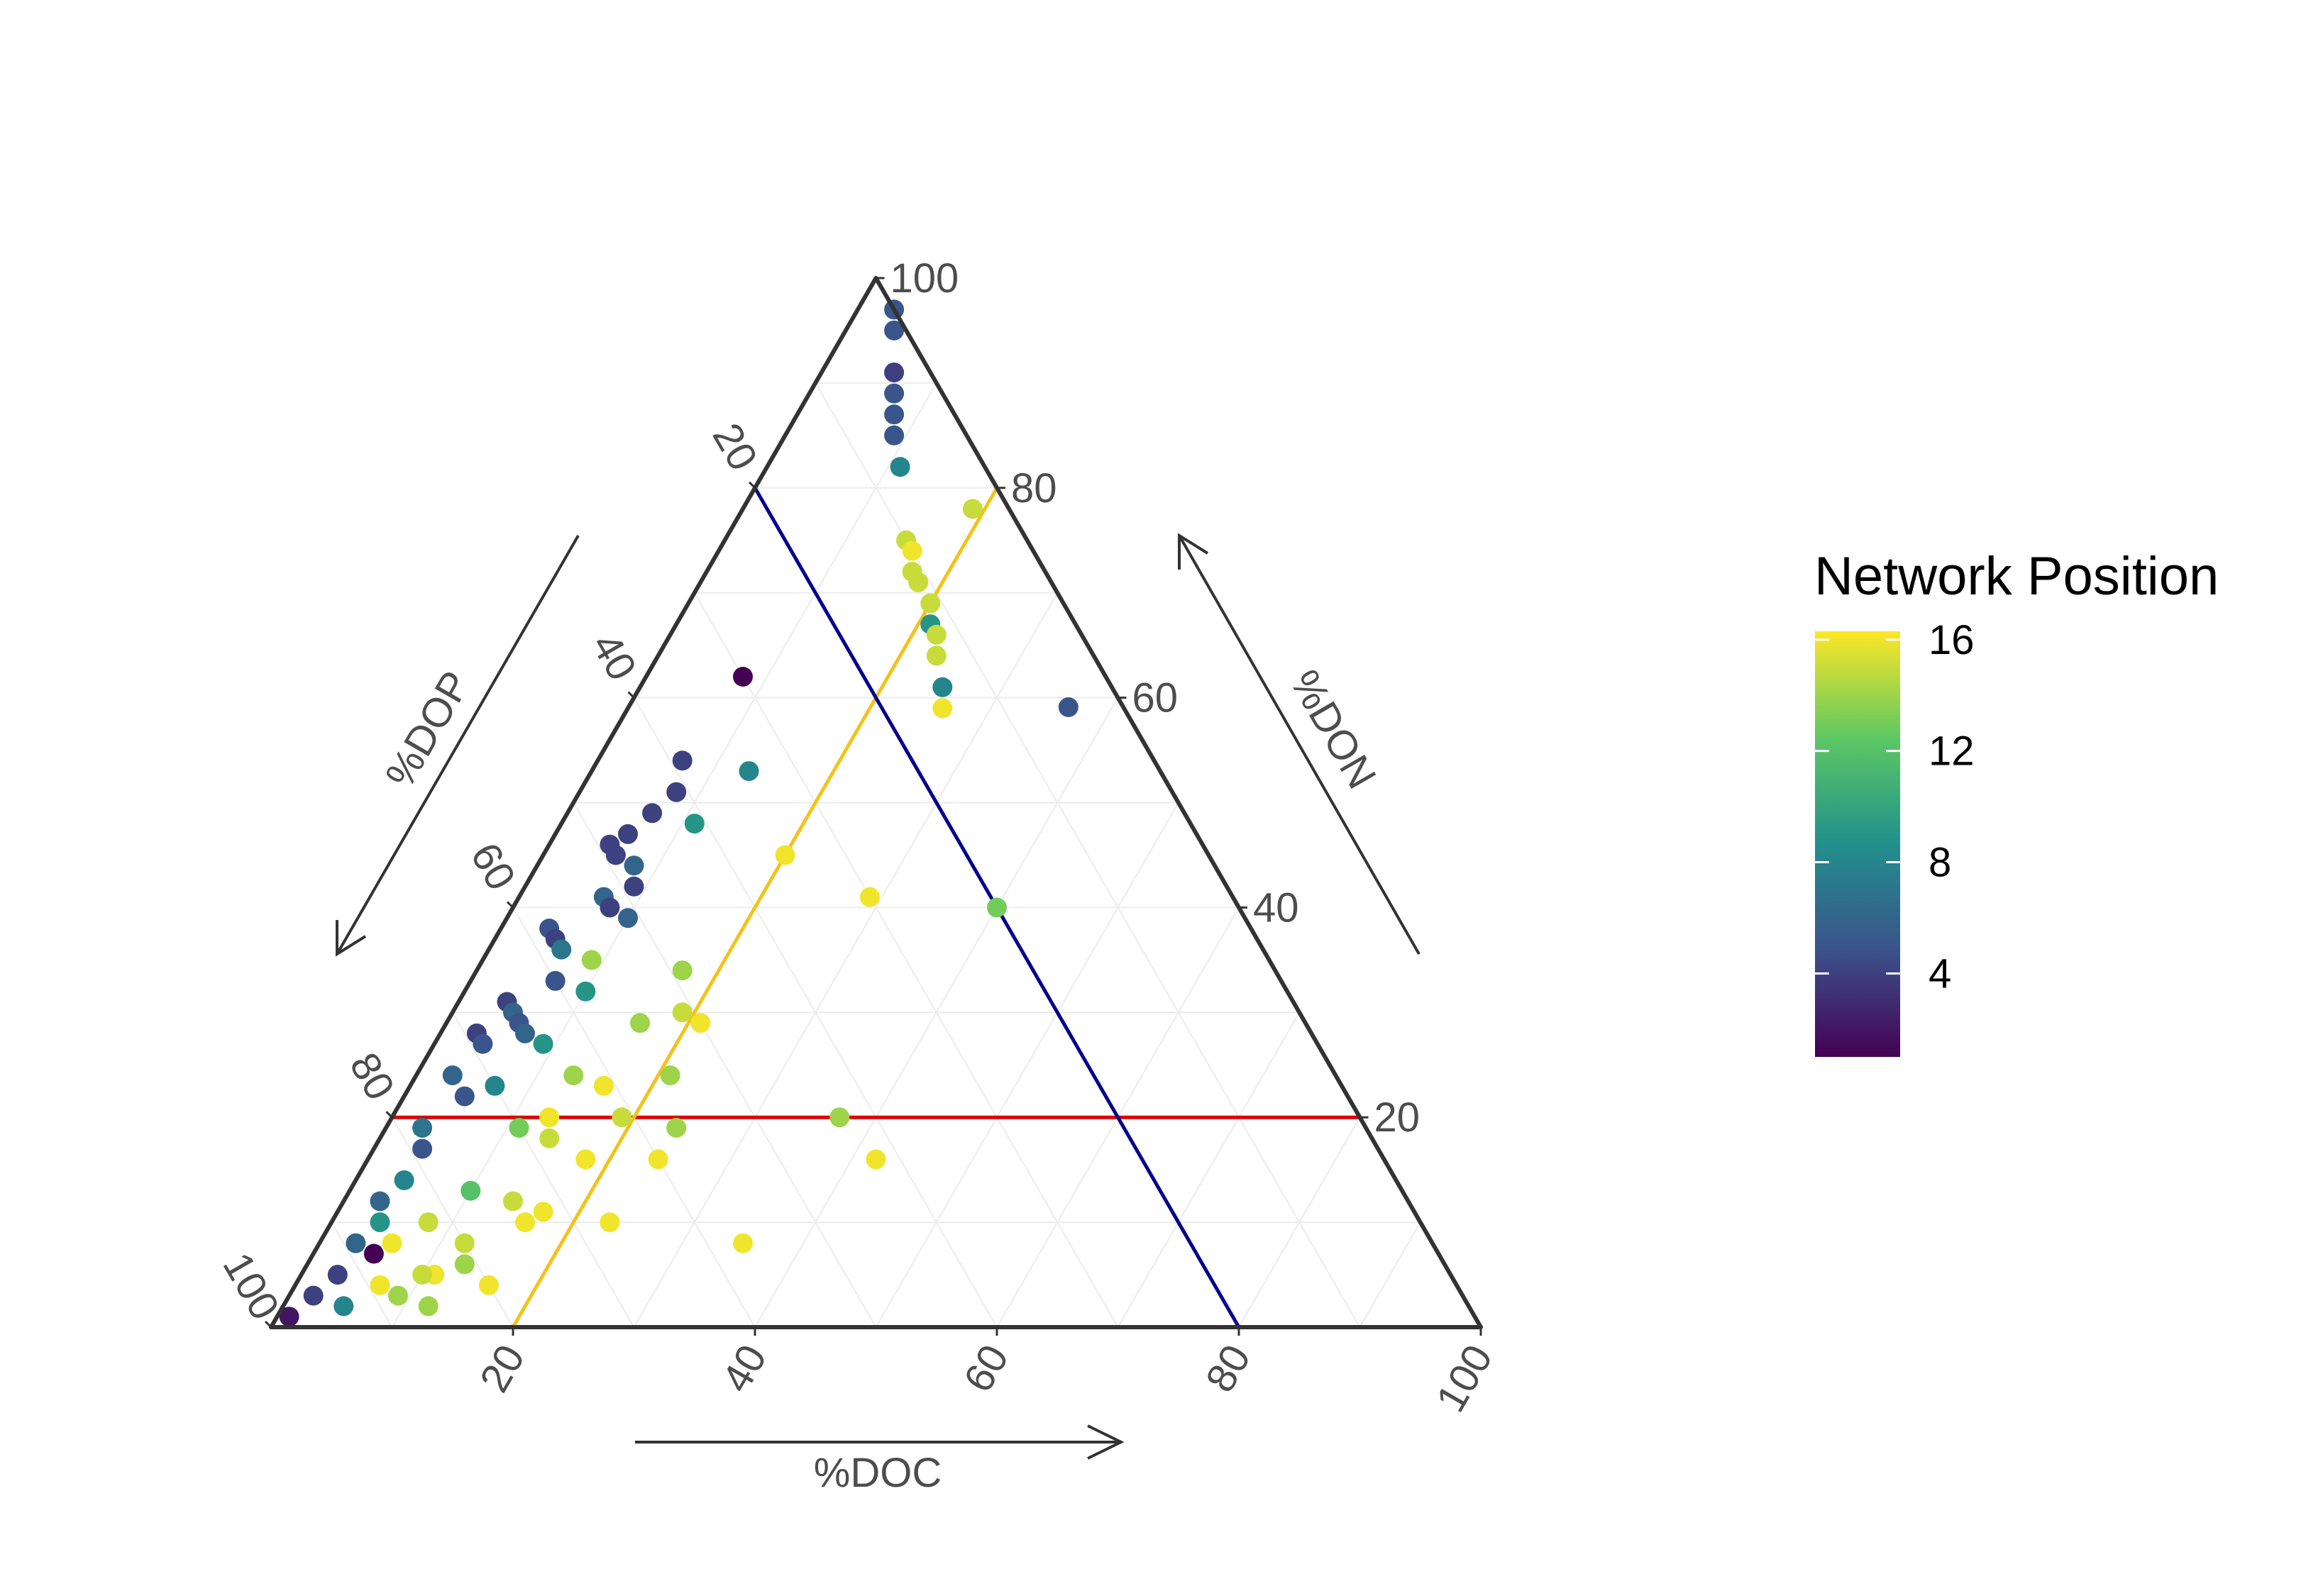 The image size is (2306, 1596). I want to click on colorbar-tick-label: 8, so click(1940, 862).